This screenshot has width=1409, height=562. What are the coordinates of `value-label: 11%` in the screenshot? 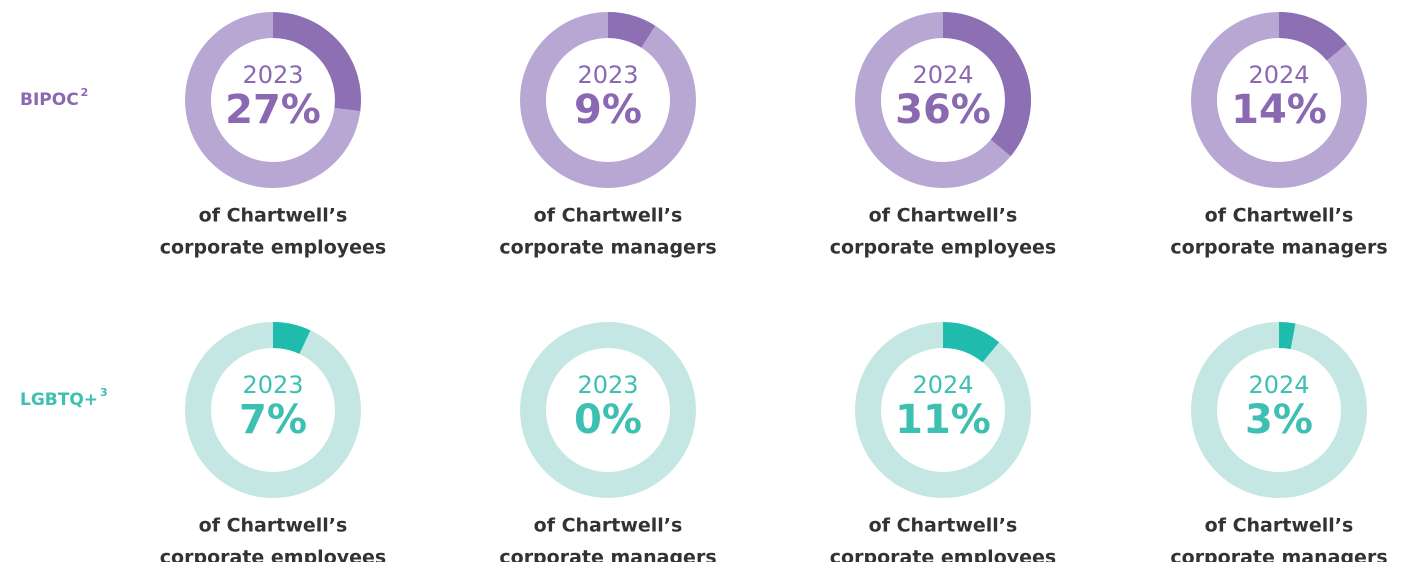 It's located at (943, 420).